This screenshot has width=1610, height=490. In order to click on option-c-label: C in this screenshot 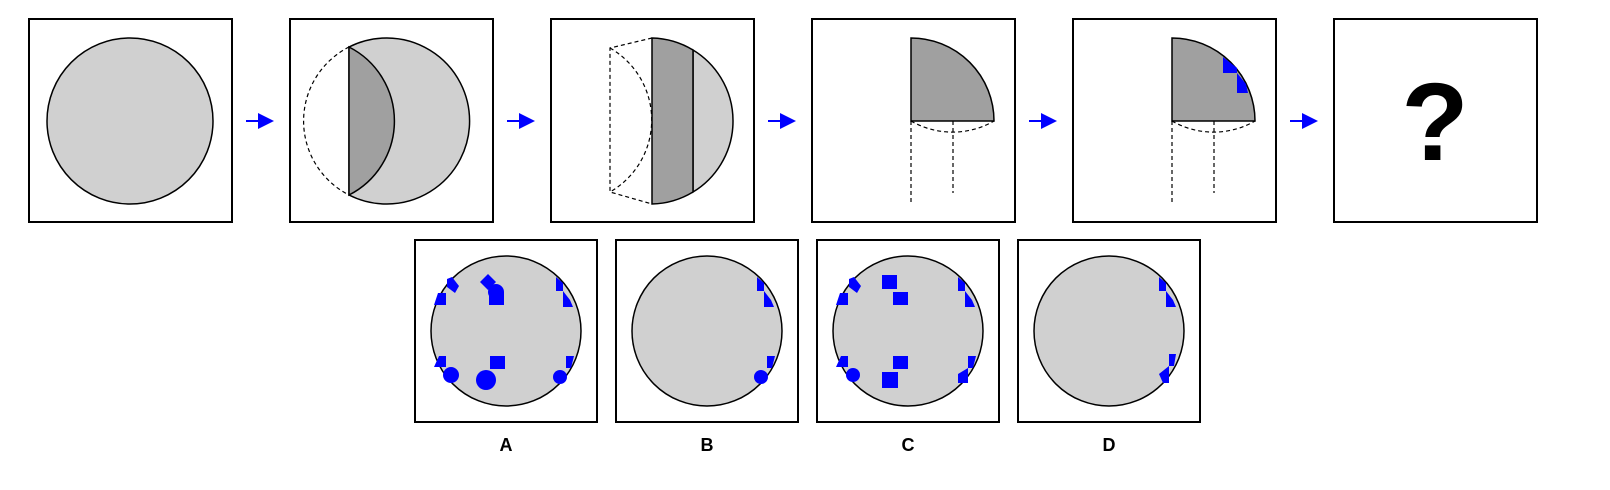, I will do `click(908, 445)`.